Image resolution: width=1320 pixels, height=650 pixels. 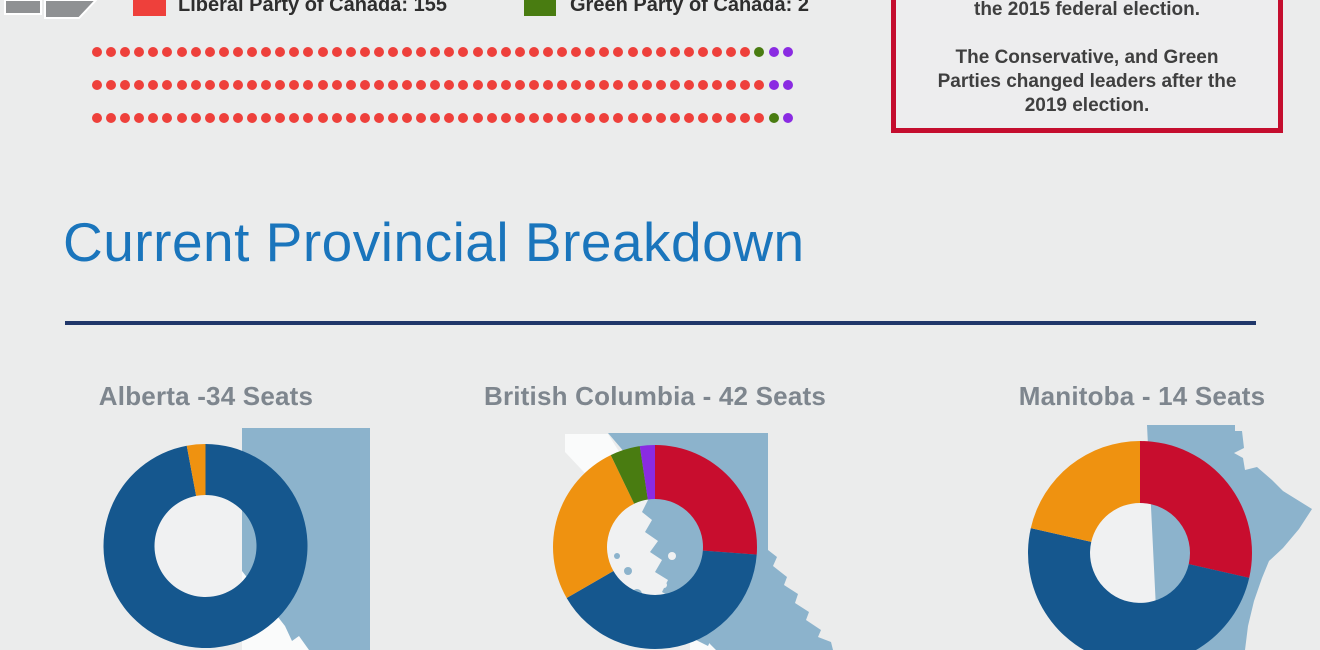 What do you see at coordinates (206, 396) in the screenshot?
I see `alberta-chart-title: Alberta -34 Seats` at bounding box center [206, 396].